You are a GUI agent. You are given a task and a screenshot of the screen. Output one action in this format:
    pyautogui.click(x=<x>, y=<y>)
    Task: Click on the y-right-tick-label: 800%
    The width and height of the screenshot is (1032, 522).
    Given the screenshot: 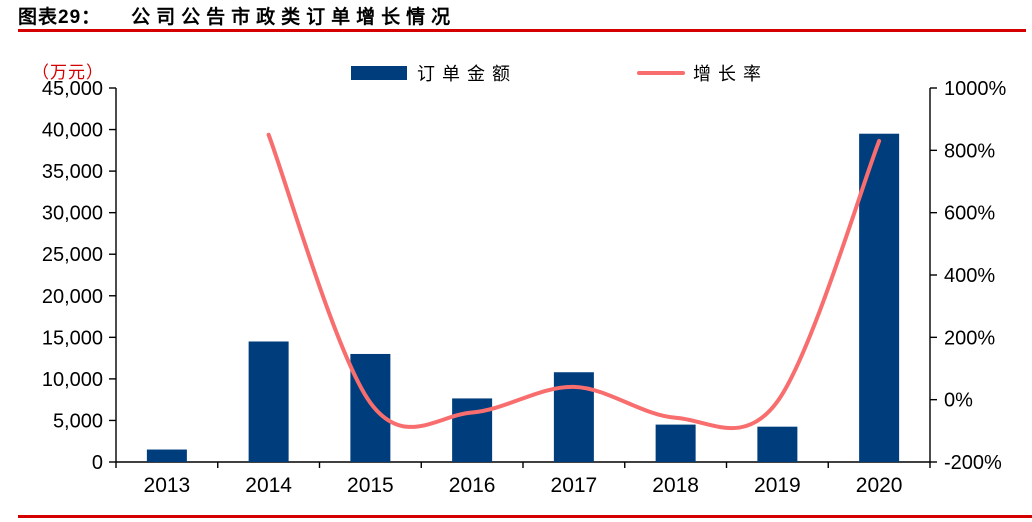 What is the action you would take?
    pyautogui.click(x=969, y=151)
    